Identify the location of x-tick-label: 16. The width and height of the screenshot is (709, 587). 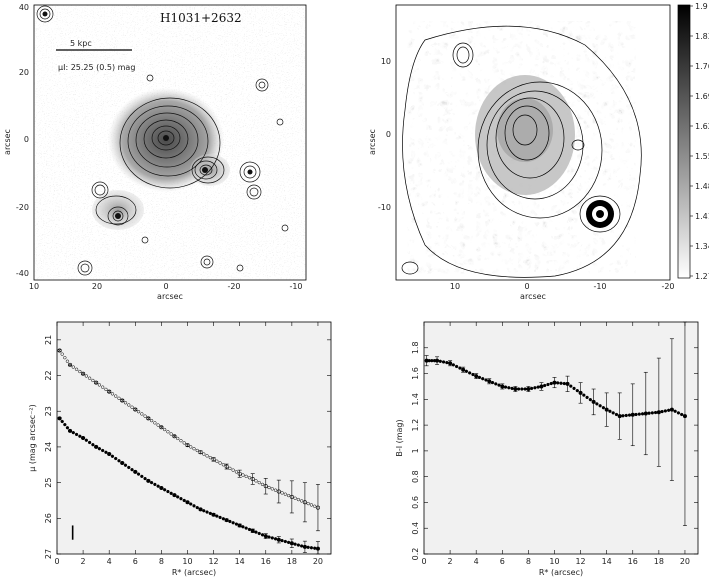
(266, 561).